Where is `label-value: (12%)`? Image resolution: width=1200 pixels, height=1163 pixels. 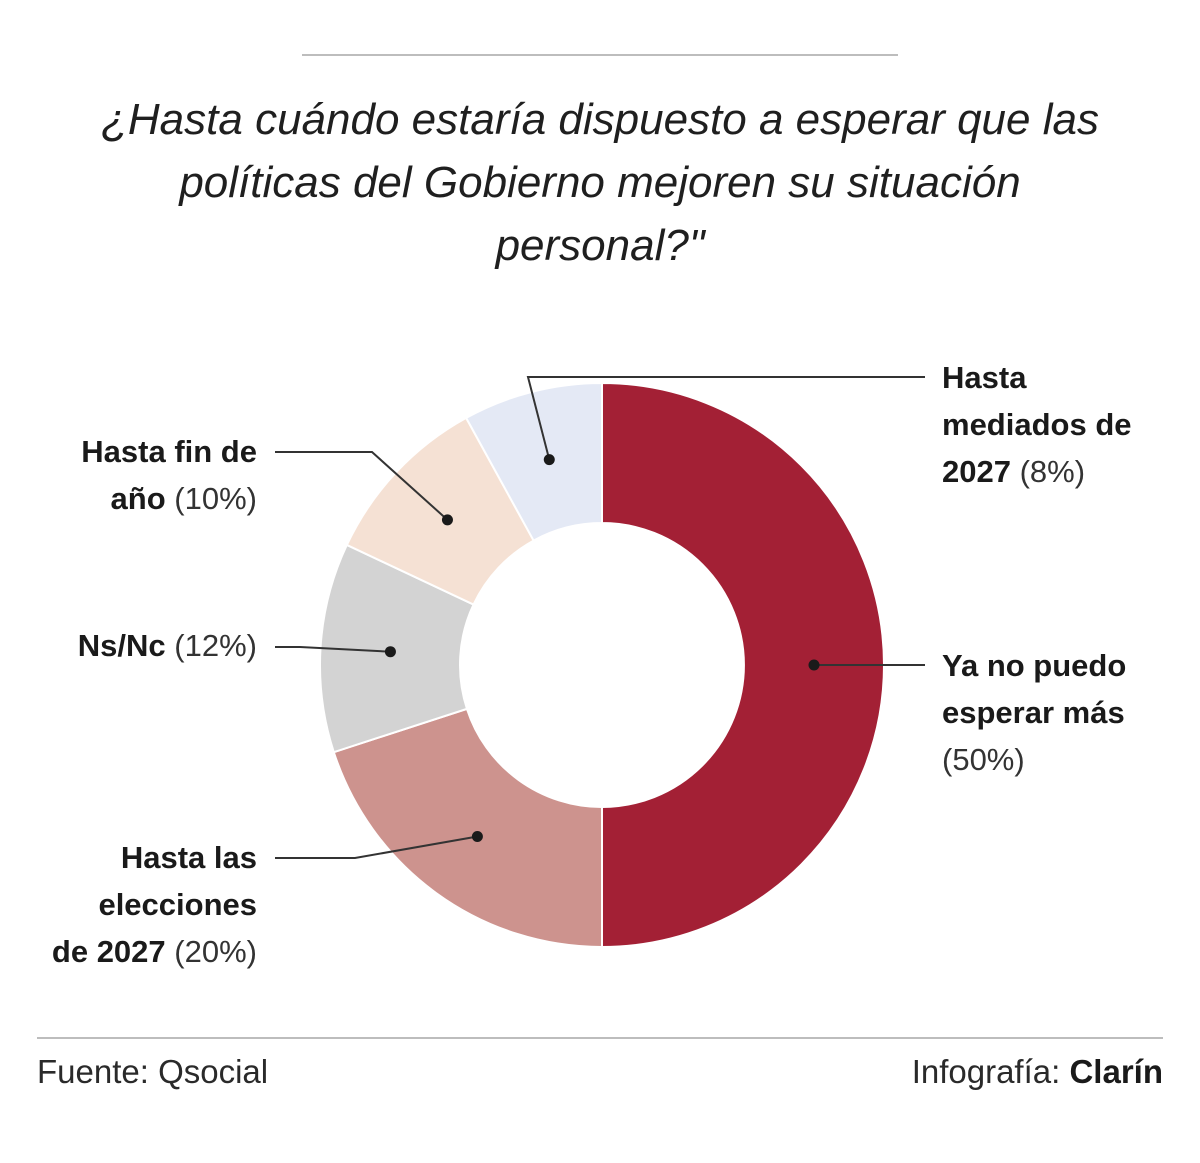 label-value: (12%) is located at coordinates (215, 645).